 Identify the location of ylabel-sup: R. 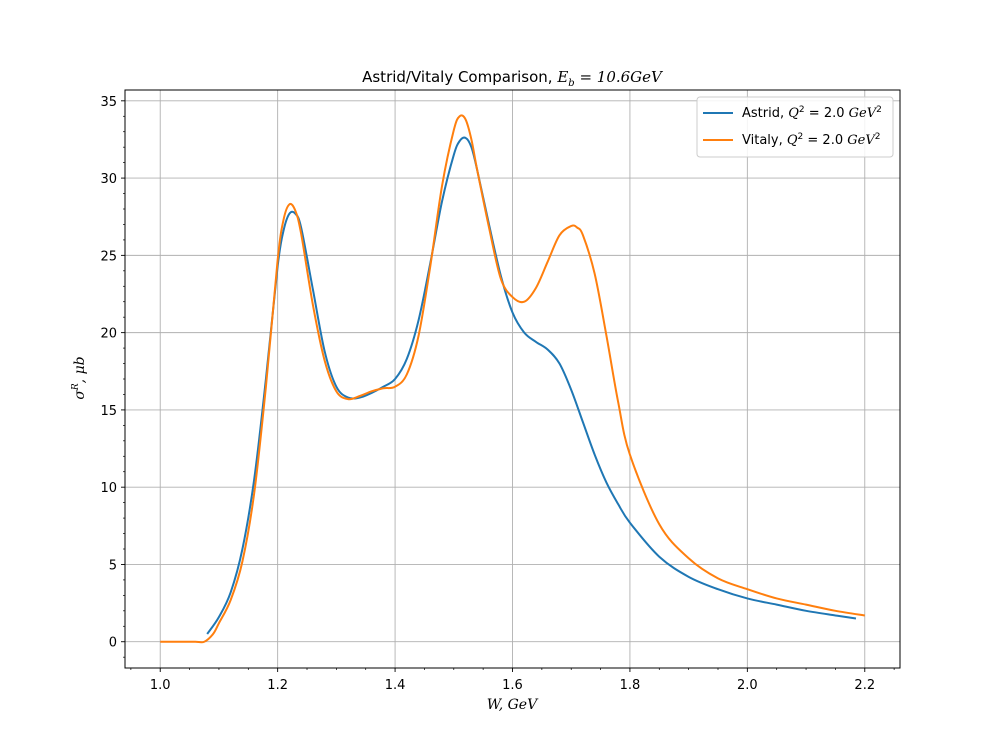
(76, 387).